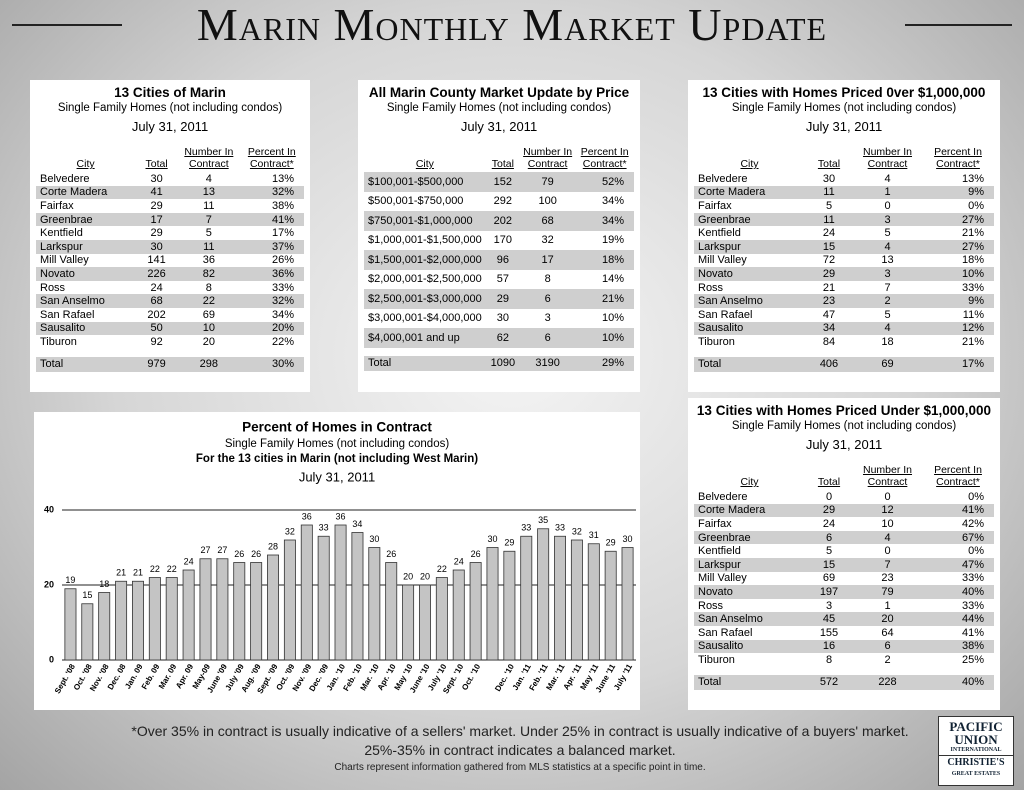 This screenshot has width=1024, height=790. What do you see at coordinates (547, 363) in the screenshot?
I see `total-cell: 3190` at bounding box center [547, 363].